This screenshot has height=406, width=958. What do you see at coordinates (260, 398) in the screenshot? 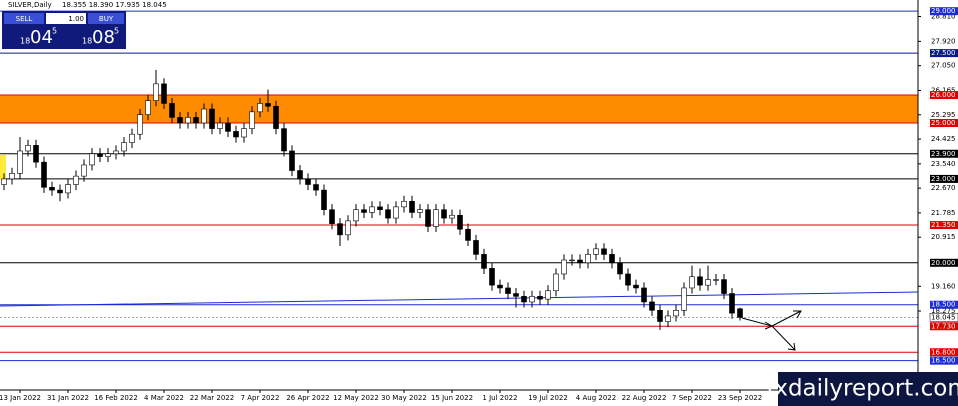
I see `x-tick-label: 7 Apr 2022` at bounding box center [260, 398].